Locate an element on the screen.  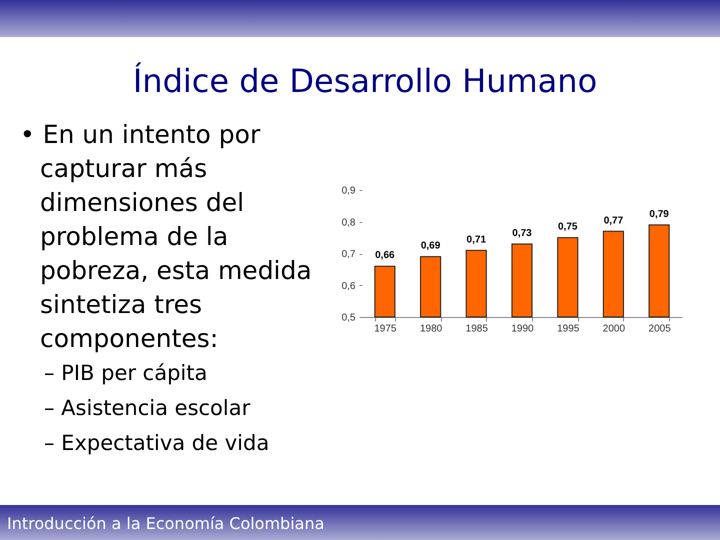
x-tick-label: 1975 is located at coordinates (385, 329).